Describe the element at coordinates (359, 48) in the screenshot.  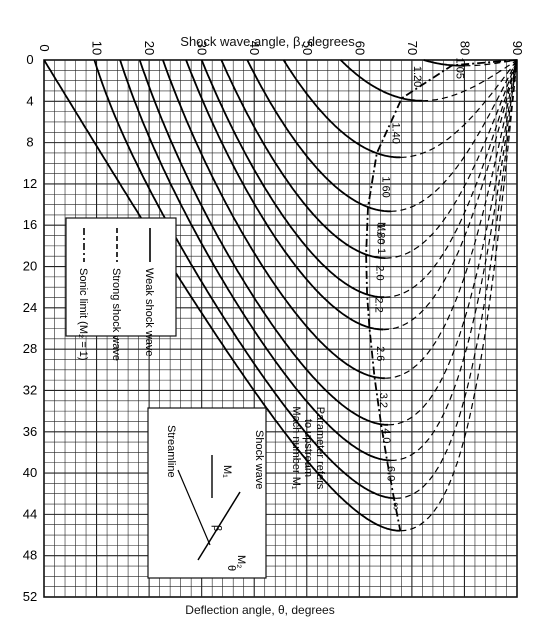
I see `x-tick-label: 60` at that location.